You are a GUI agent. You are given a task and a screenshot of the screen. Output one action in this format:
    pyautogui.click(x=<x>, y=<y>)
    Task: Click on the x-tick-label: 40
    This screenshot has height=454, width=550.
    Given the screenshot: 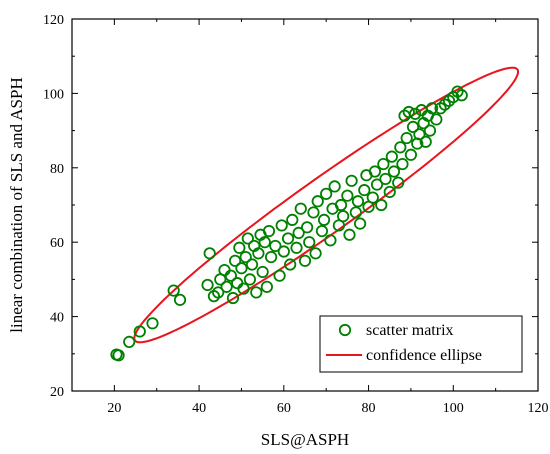 What is the action you would take?
    pyautogui.click(x=199, y=408)
    